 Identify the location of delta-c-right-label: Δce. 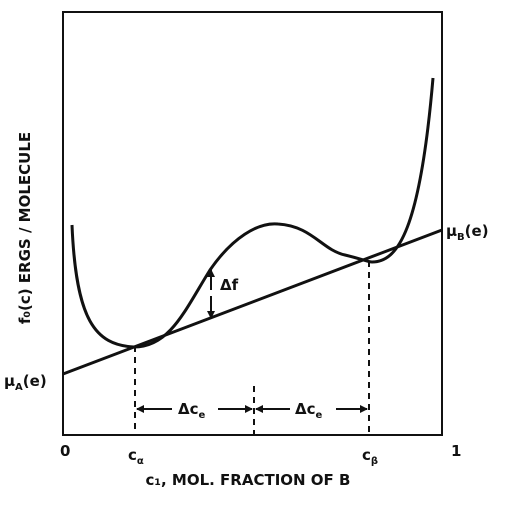
(309, 410).